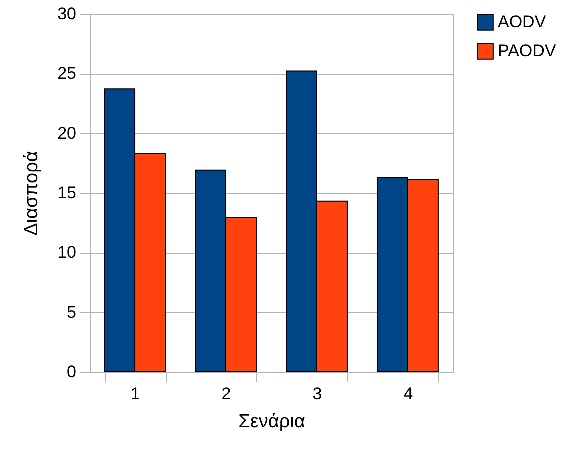 This screenshot has width=572, height=450. Describe the element at coordinates (135, 394) in the screenshot. I see `x-tick-label: 1` at that location.